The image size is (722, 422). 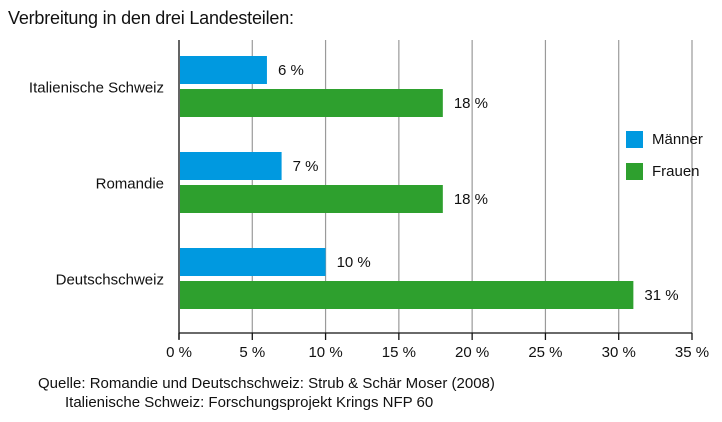 What do you see at coordinates (130, 184) in the screenshot?
I see `category-label: Romandie` at bounding box center [130, 184].